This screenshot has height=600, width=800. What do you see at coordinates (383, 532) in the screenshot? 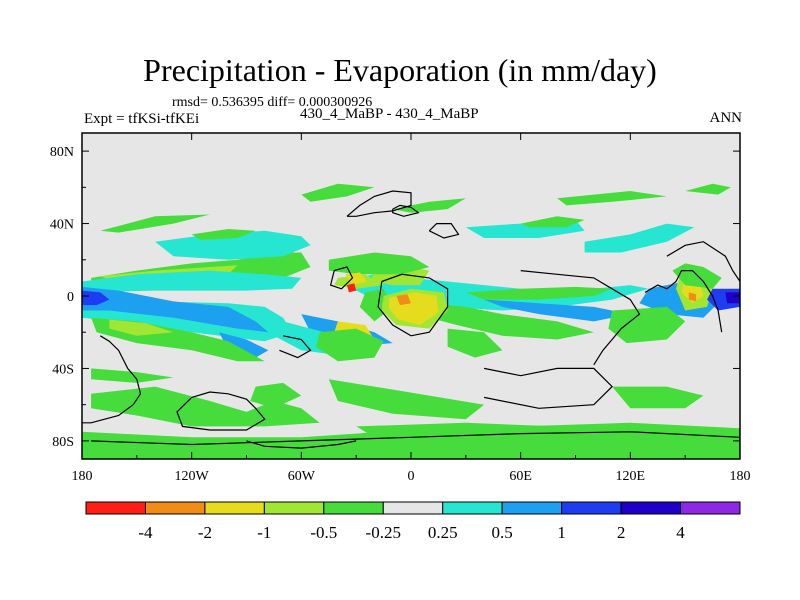
I see `colorbar-label: -0.25` at bounding box center [383, 532].